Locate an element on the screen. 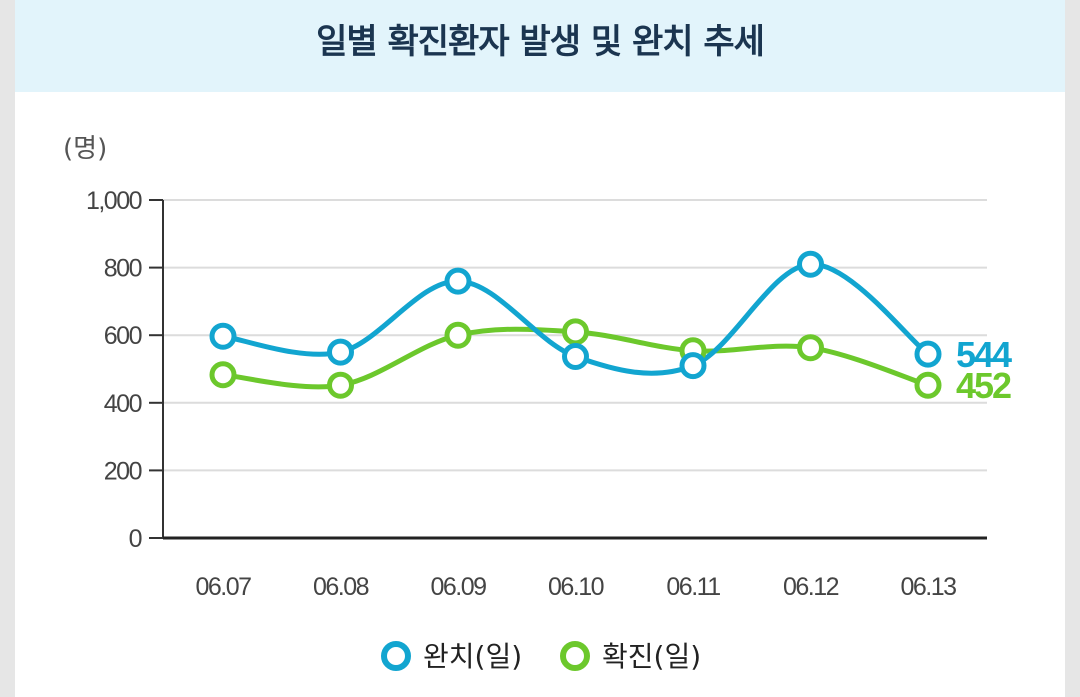 The height and width of the screenshot is (697, 1080). y-tick-label: 200 is located at coordinates (123, 471).